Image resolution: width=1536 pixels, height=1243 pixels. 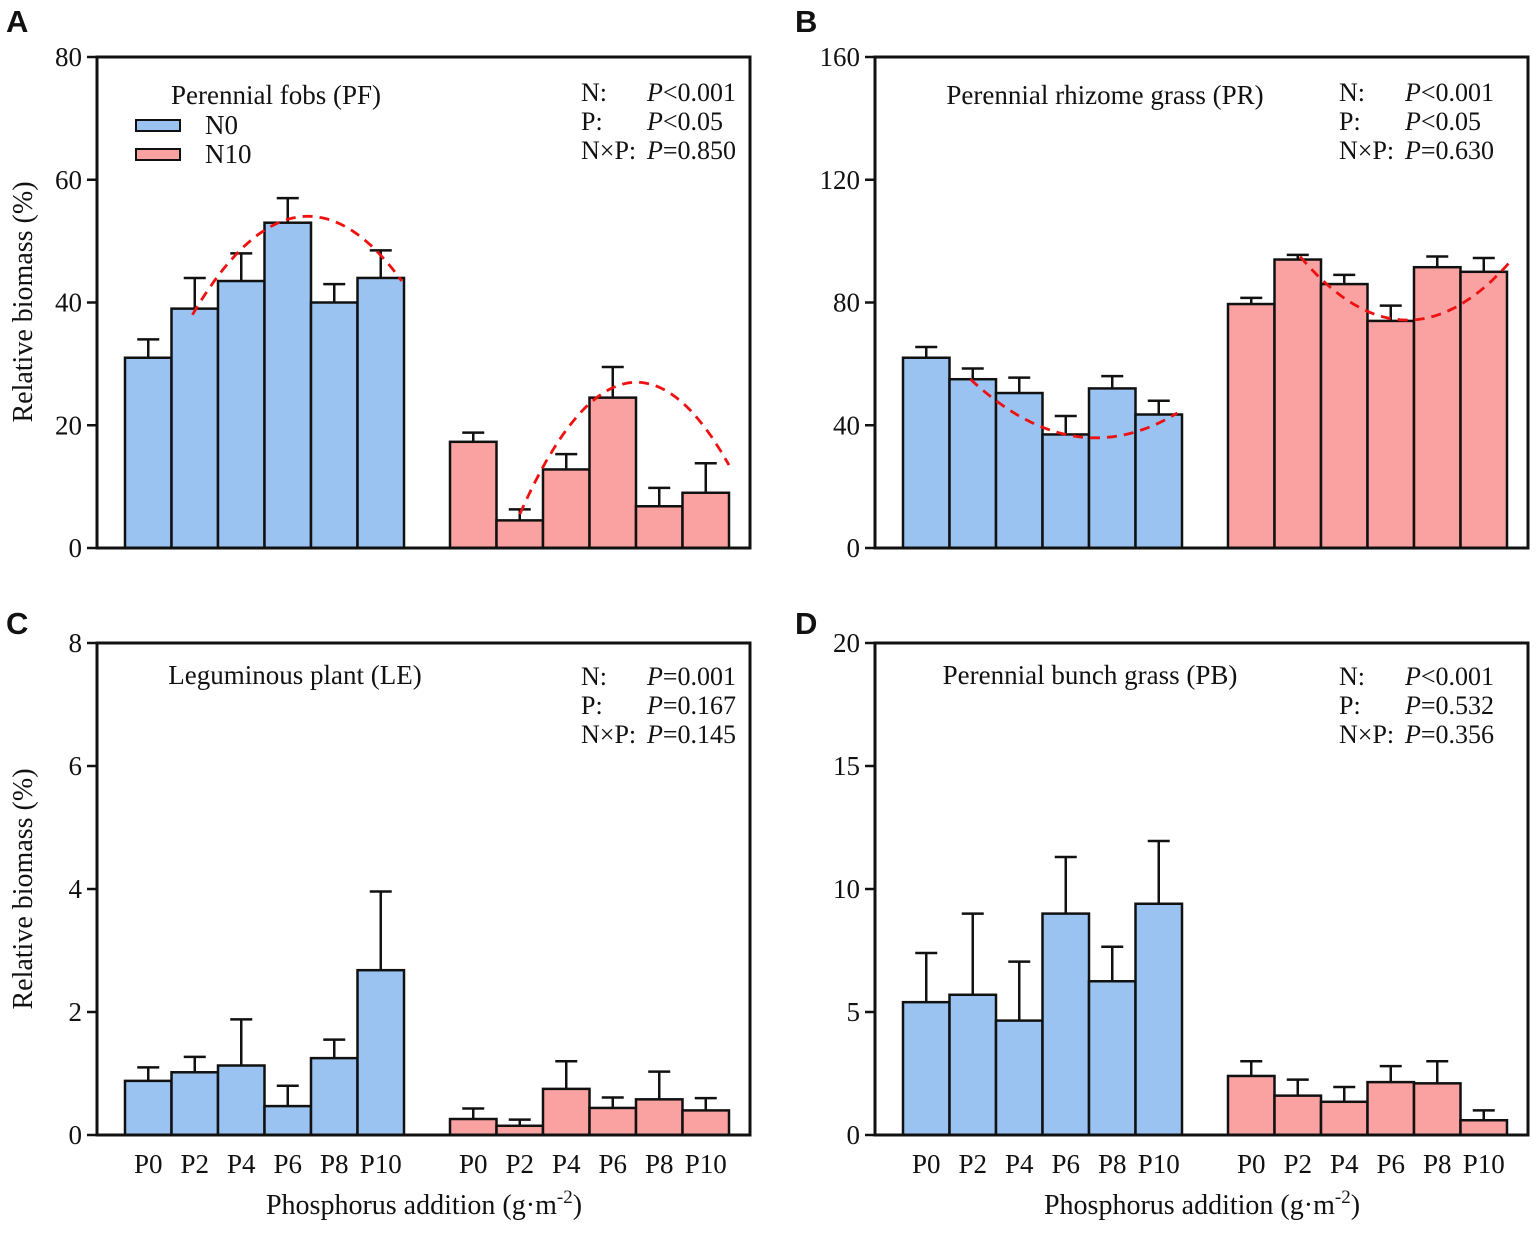 What do you see at coordinates (973, 1065) in the screenshot?
I see `bar-D-N0-P2` at bounding box center [973, 1065].